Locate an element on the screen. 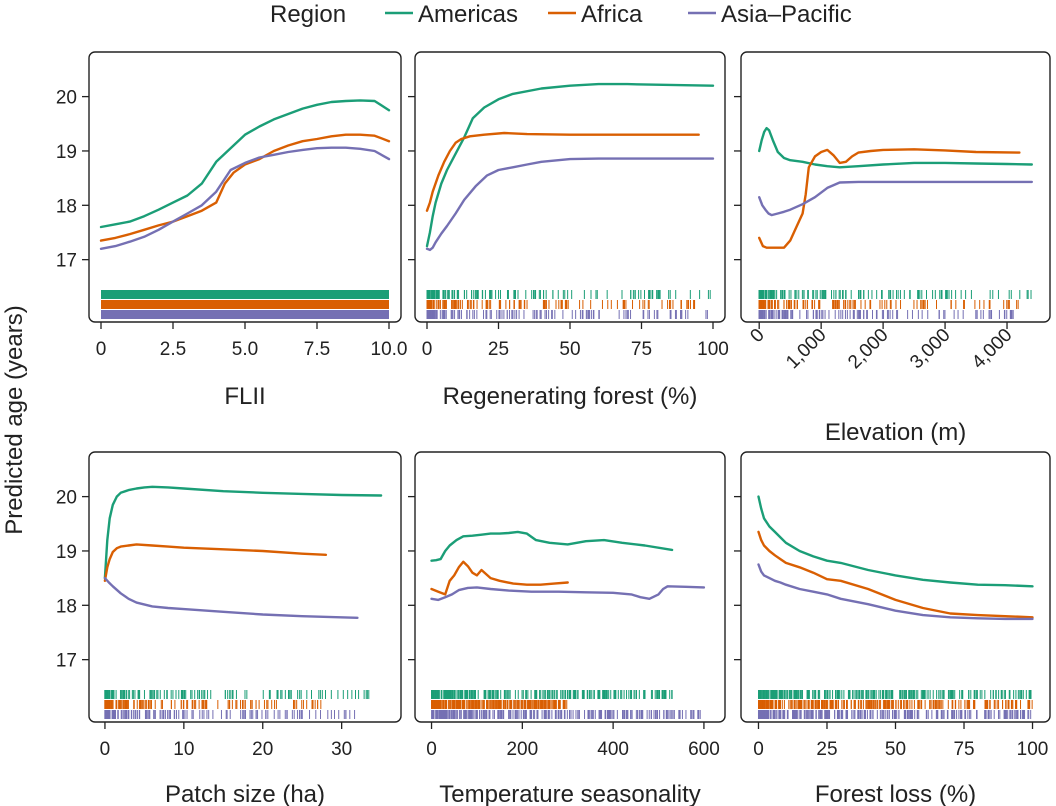 This screenshot has height=806, width=1056. x-axis-title: Forest loss (%) is located at coordinates (895, 793).